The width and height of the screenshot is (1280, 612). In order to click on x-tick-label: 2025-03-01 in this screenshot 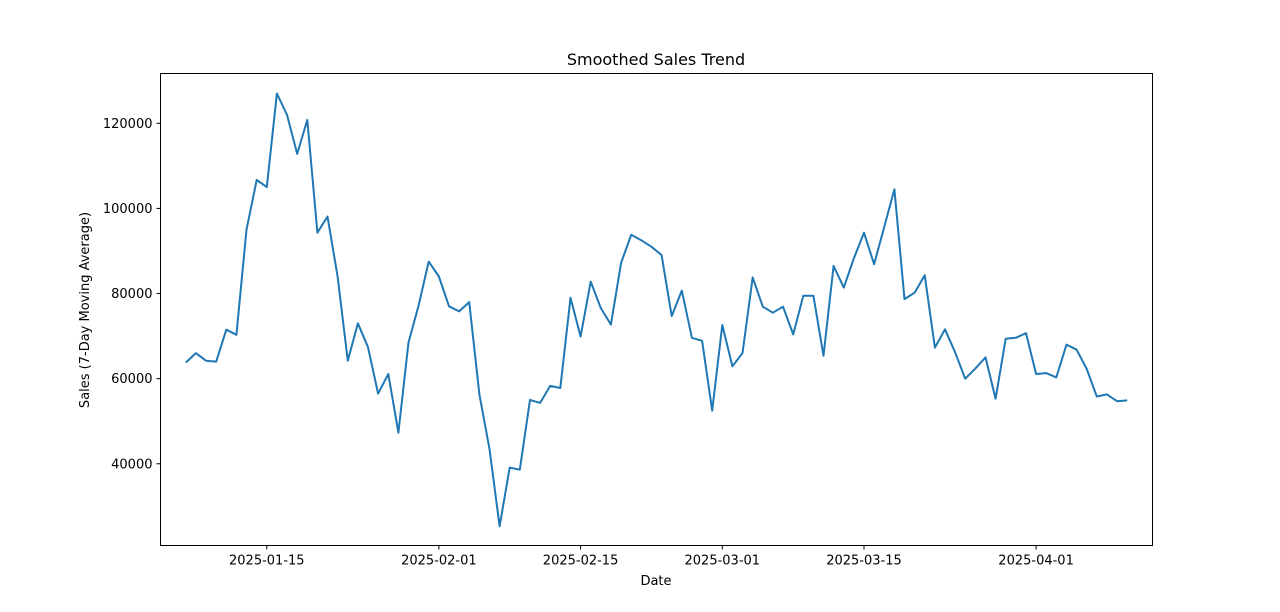, I will do `click(723, 561)`.